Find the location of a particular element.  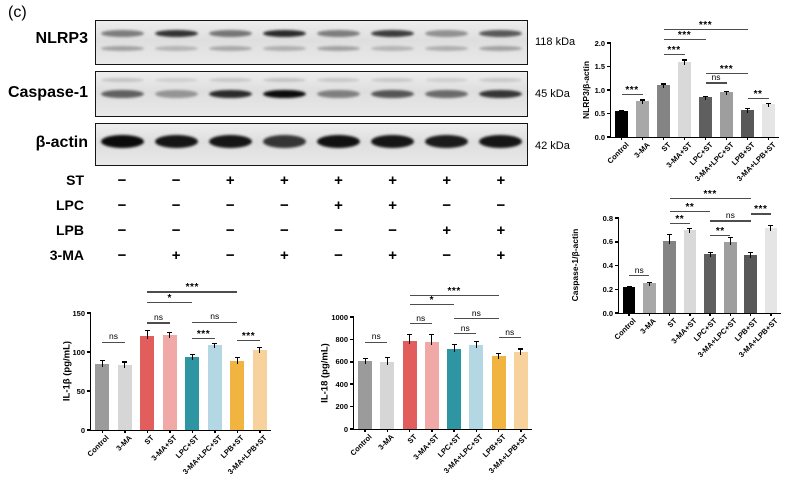

y-tick-label: 0.5 is located at coordinates (599, 113).